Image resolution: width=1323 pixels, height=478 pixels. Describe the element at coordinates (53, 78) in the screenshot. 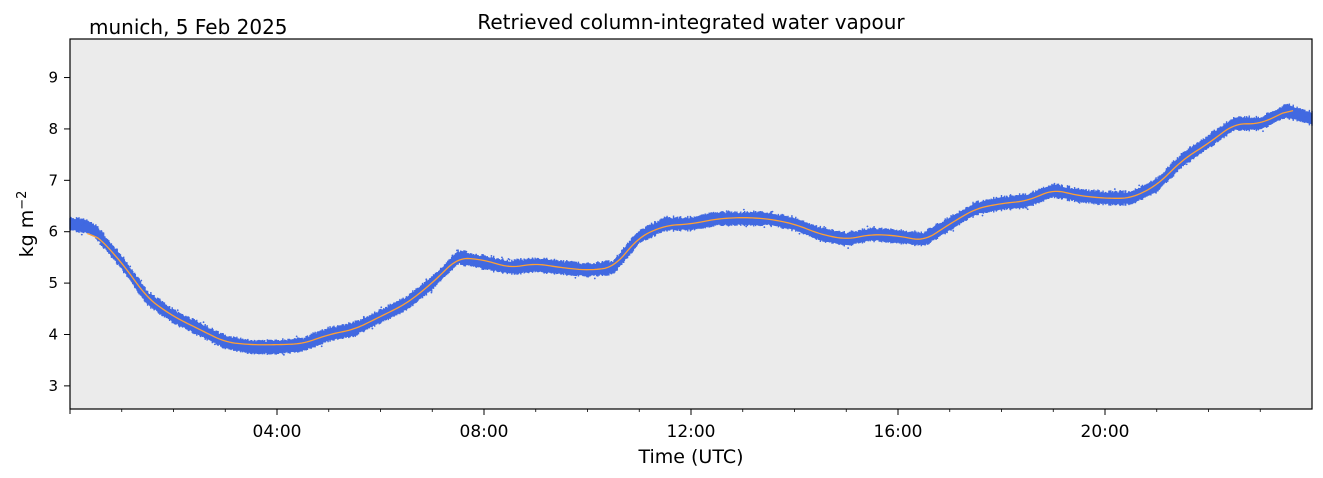

I see `y-tick-label: 9` at that location.